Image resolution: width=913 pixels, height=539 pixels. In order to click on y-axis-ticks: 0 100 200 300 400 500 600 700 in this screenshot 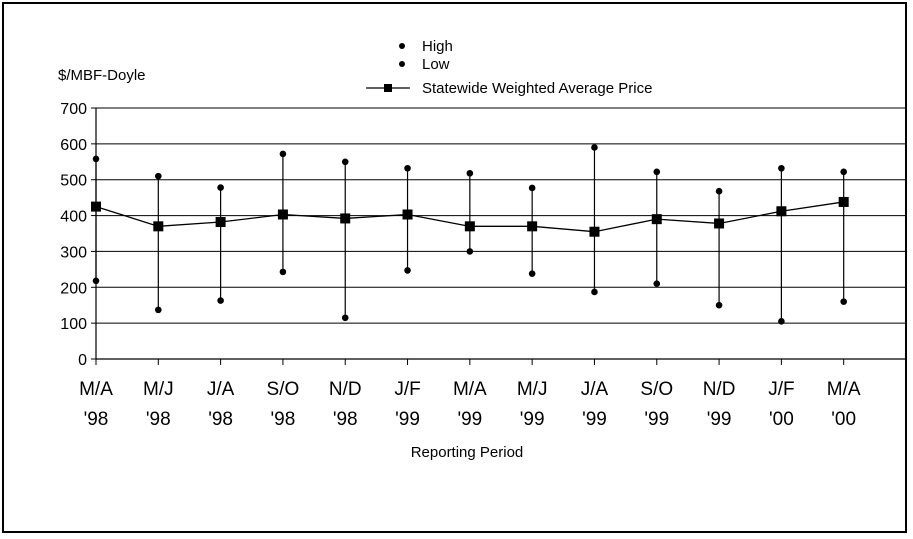, I will do `click(78, 235)`.